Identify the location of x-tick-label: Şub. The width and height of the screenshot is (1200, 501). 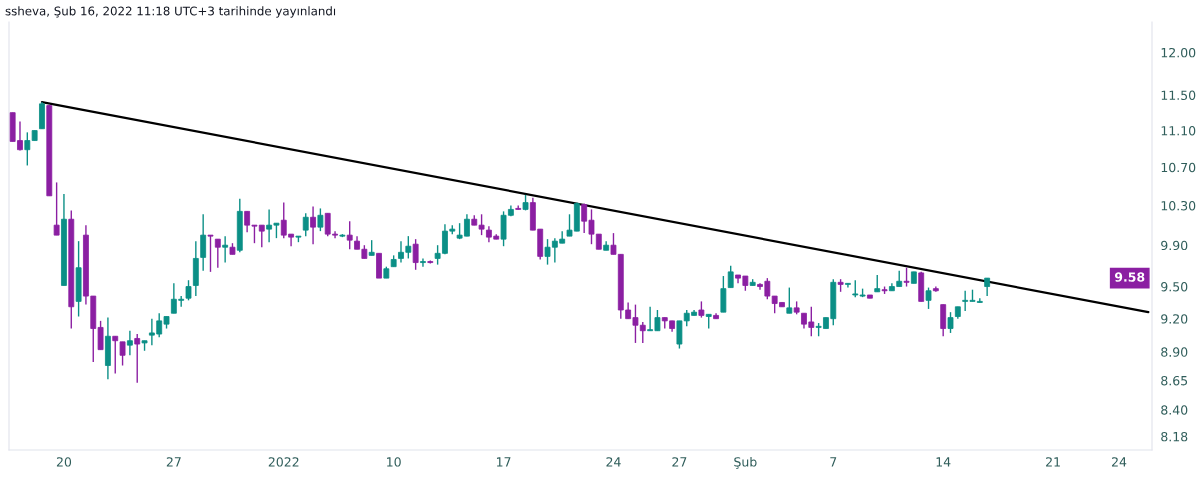
(745, 462).